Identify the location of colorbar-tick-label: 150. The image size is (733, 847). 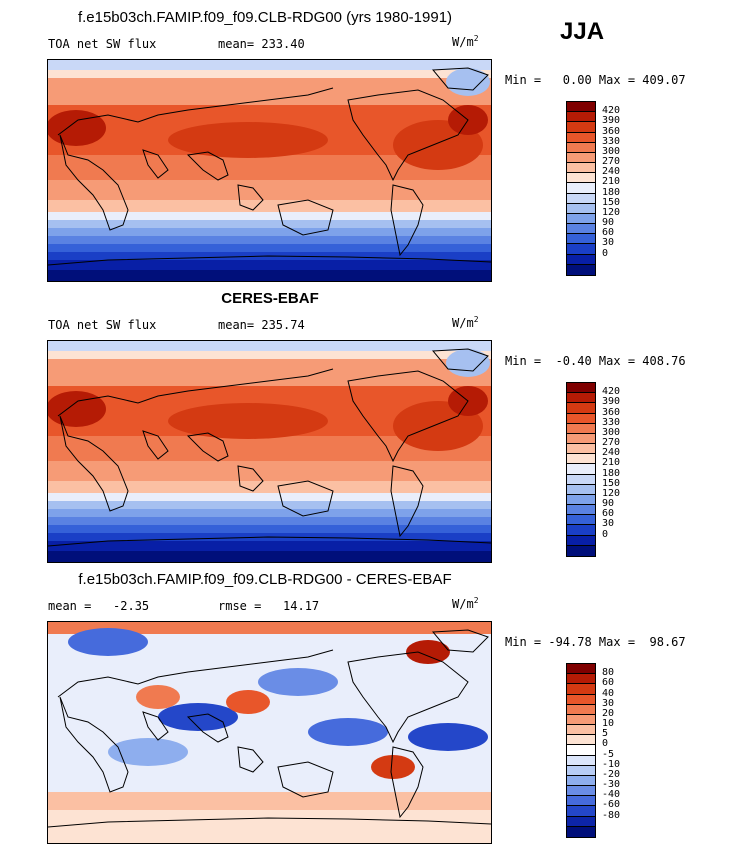
(611, 483).